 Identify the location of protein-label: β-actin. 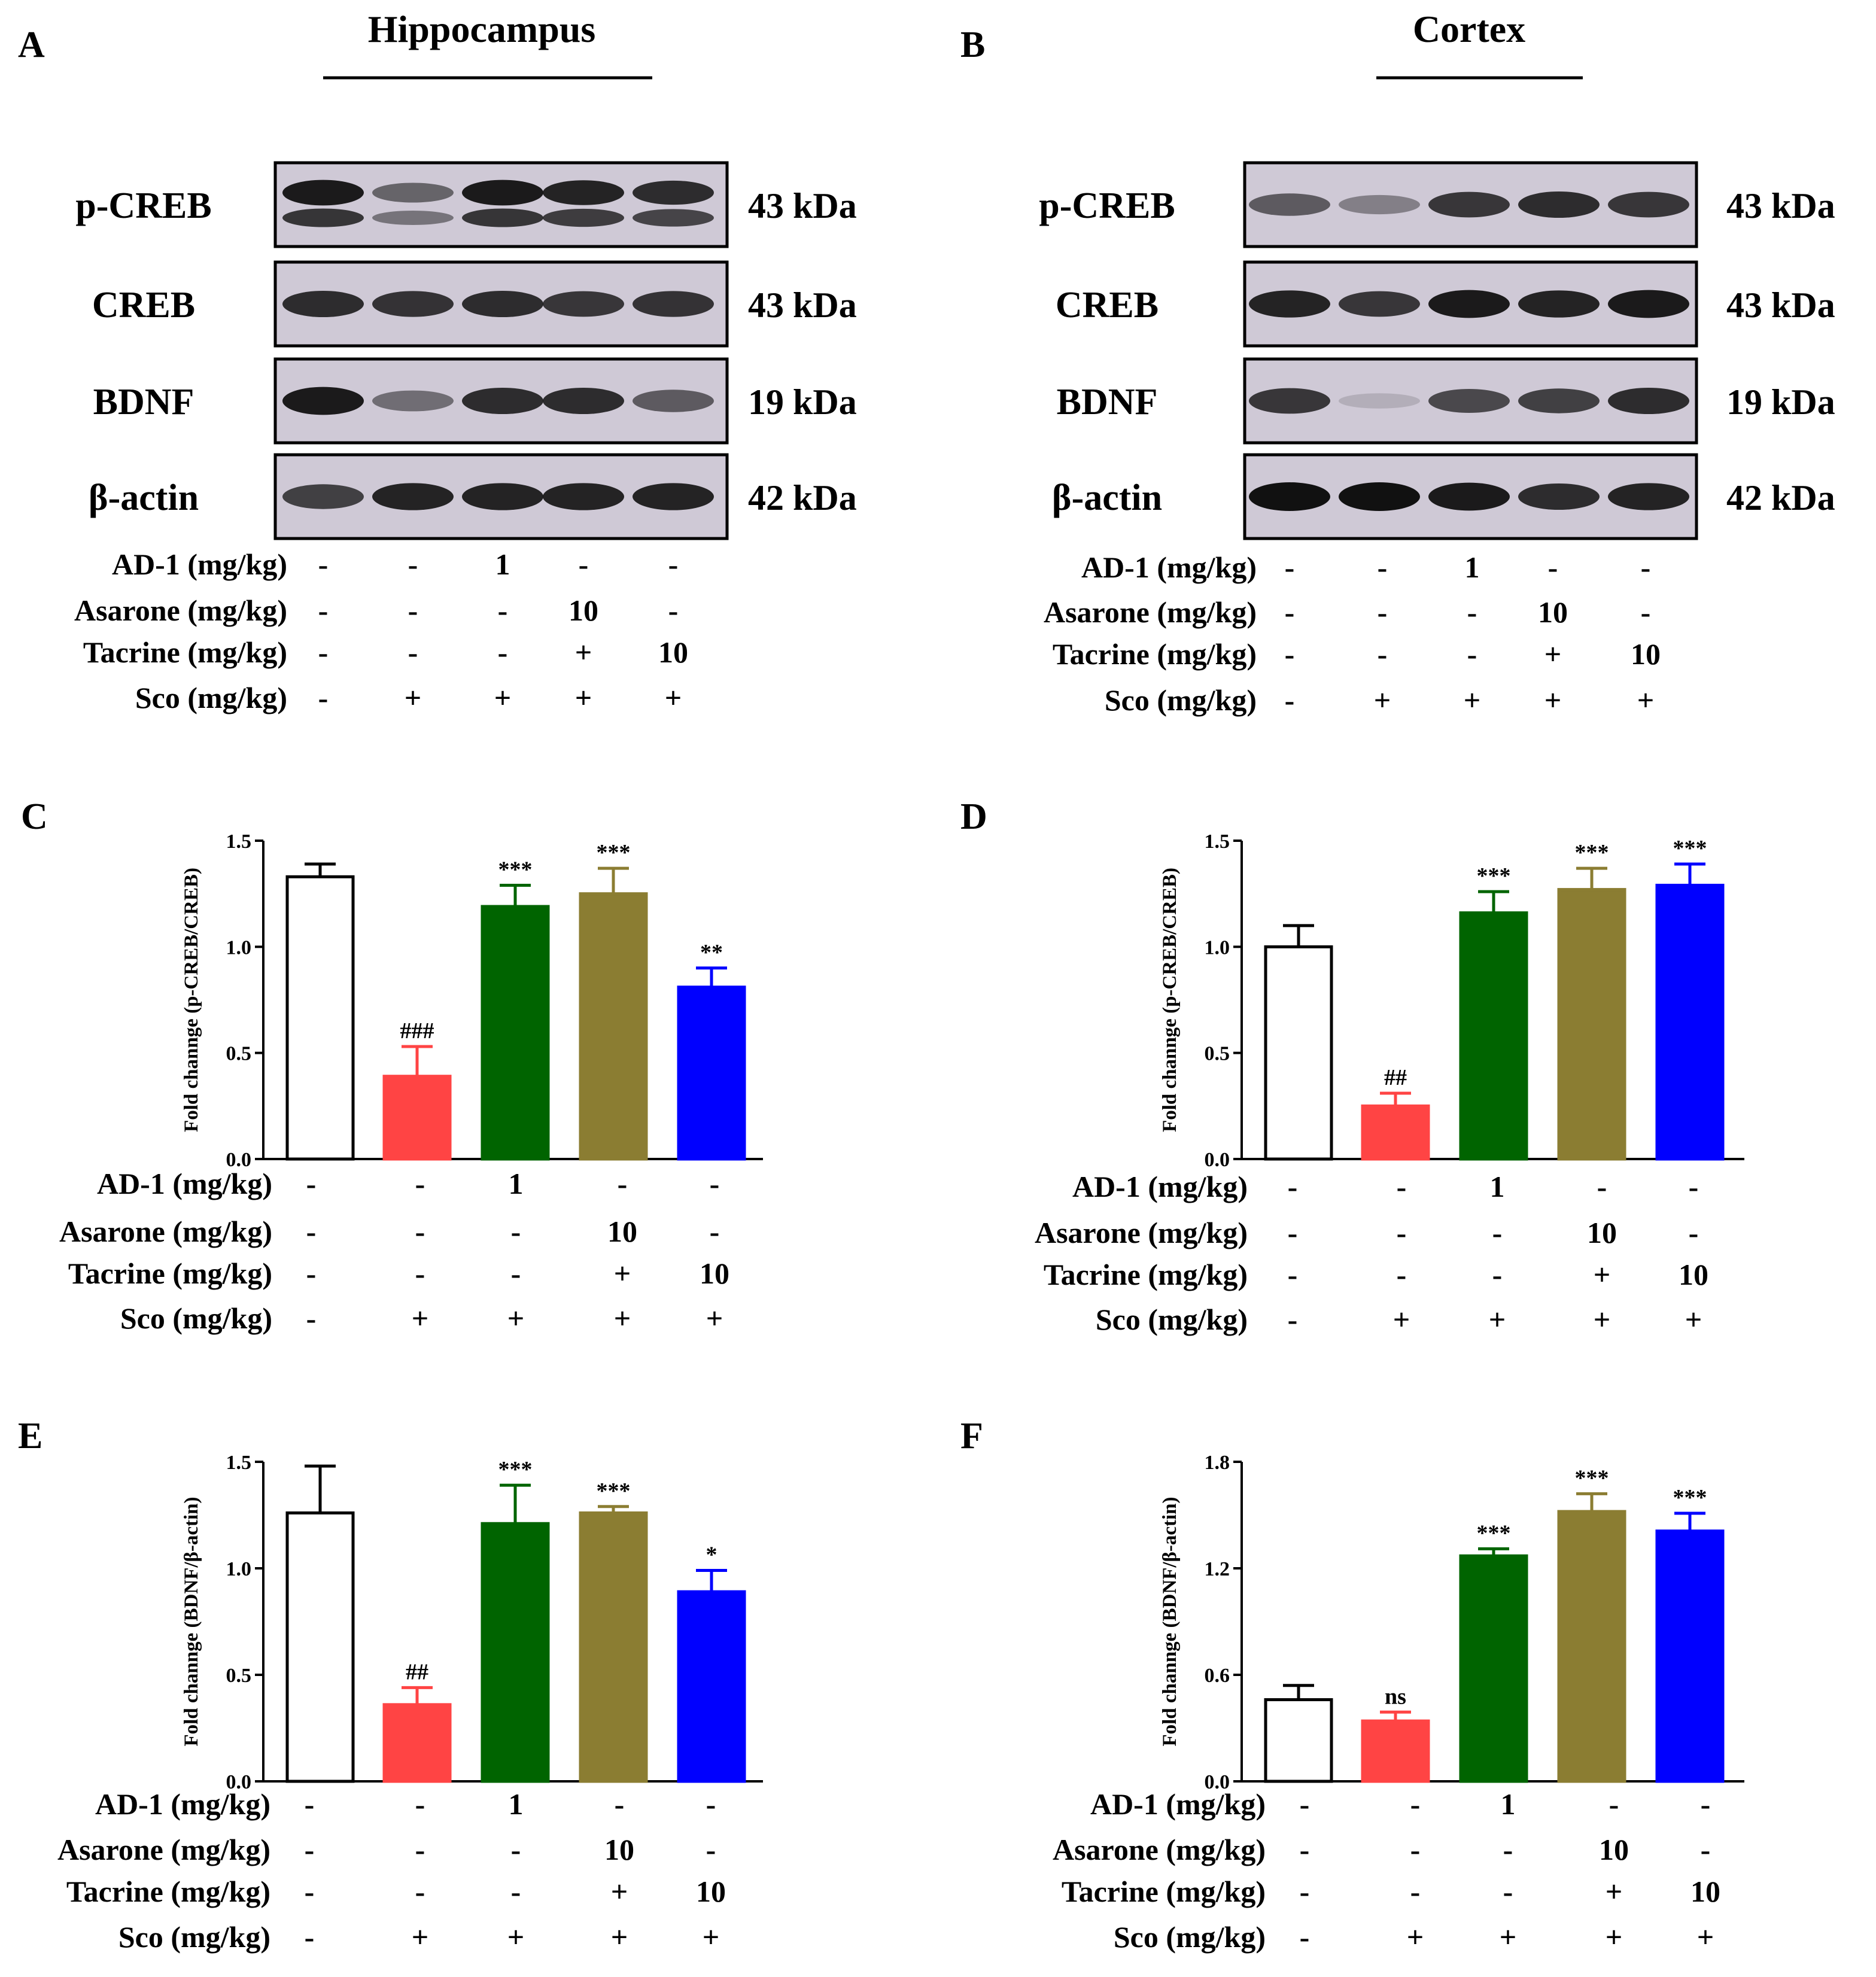
(1107, 498).